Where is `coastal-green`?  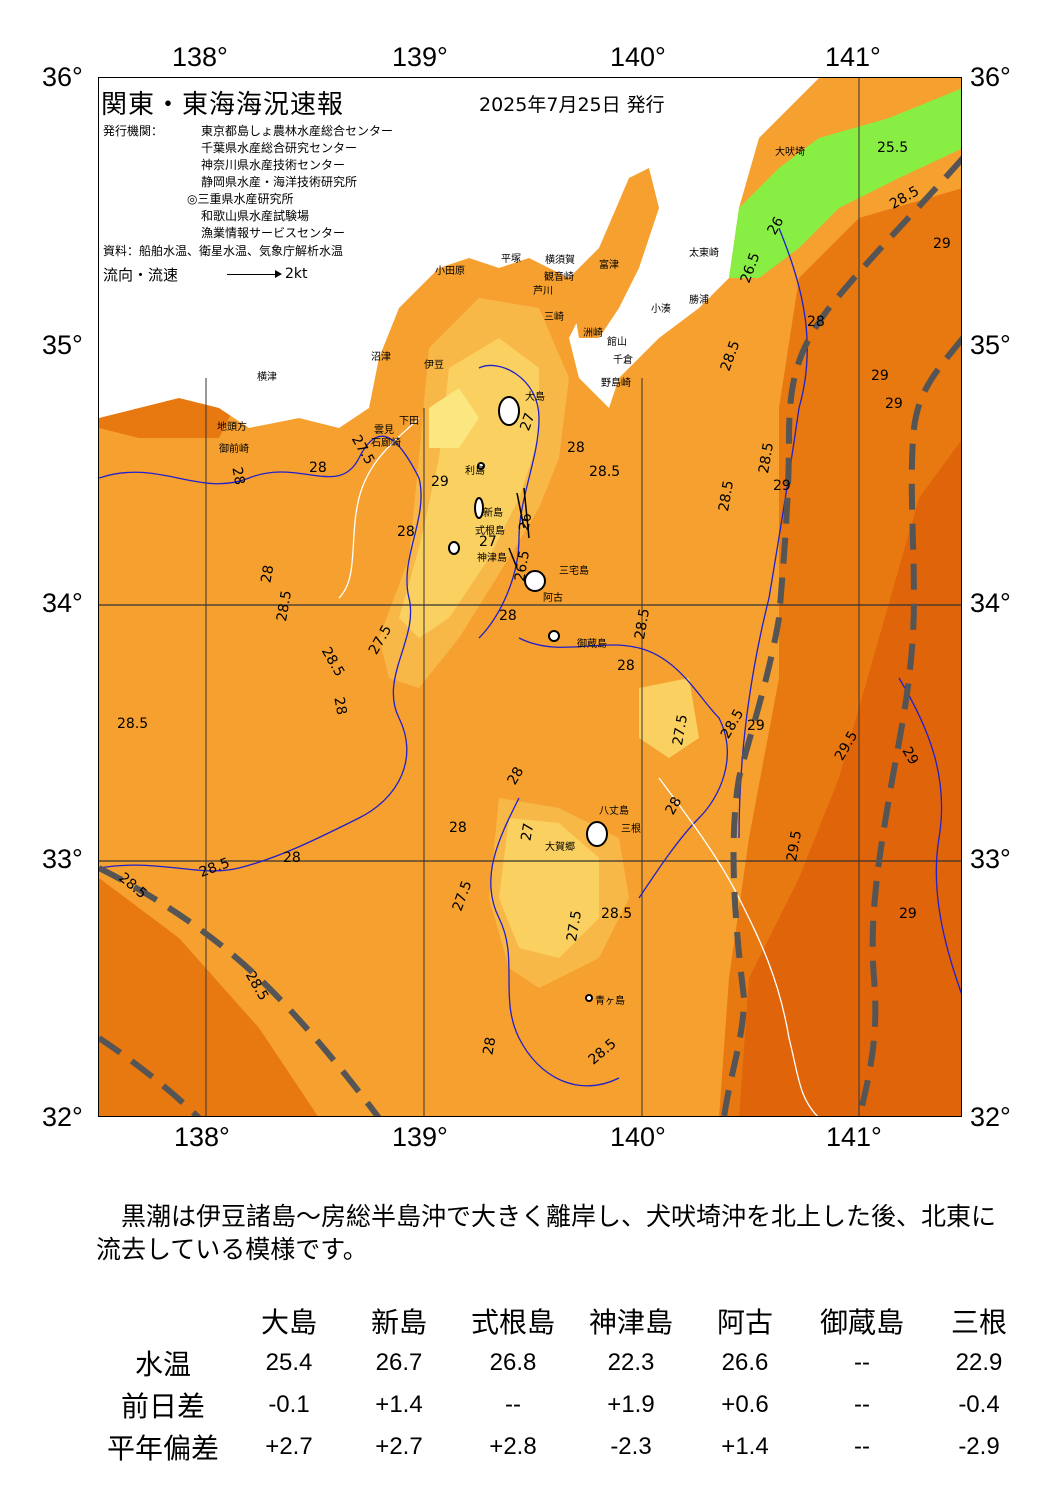
coastal-green is located at coordinates (845, 183).